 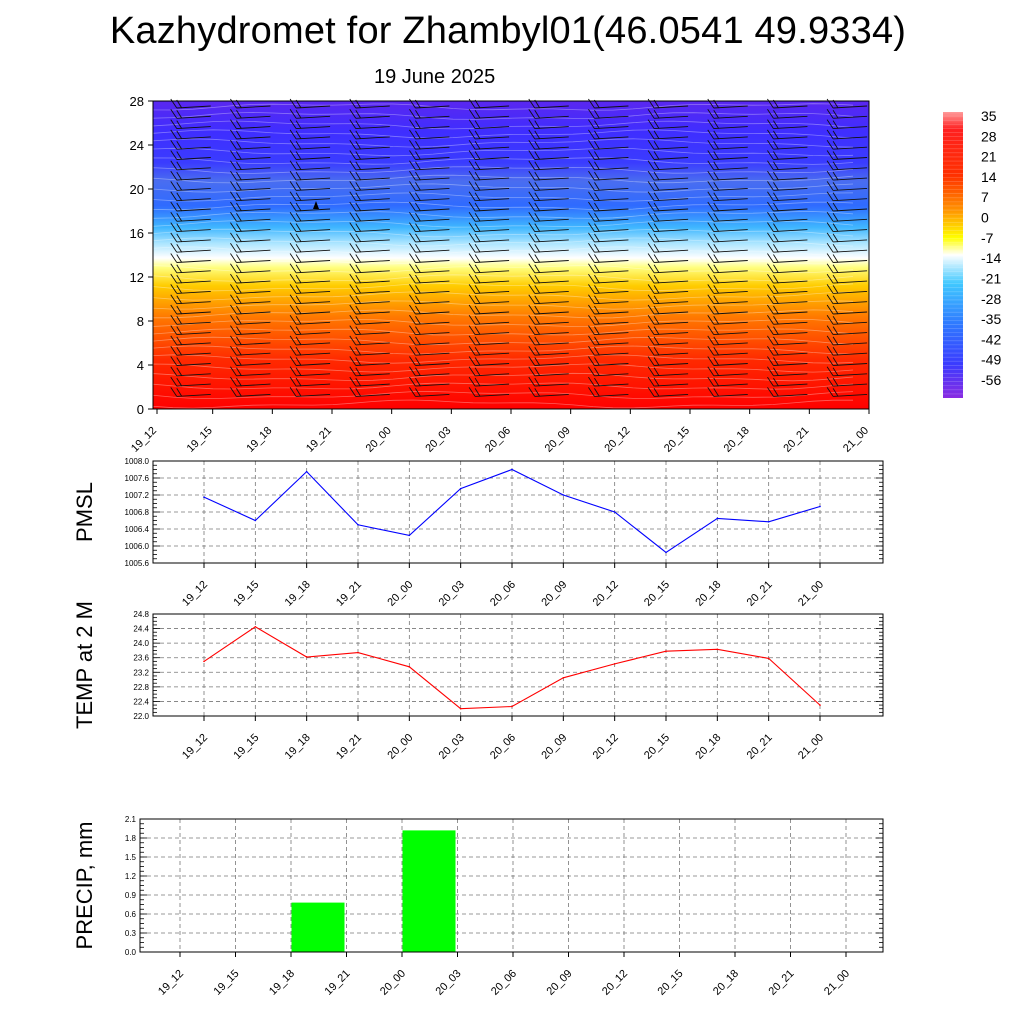 What do you see at coordinates (554, 594) in the screenshot?
I see `x-tick-label: 20_09` at bounding box center [554, 594].